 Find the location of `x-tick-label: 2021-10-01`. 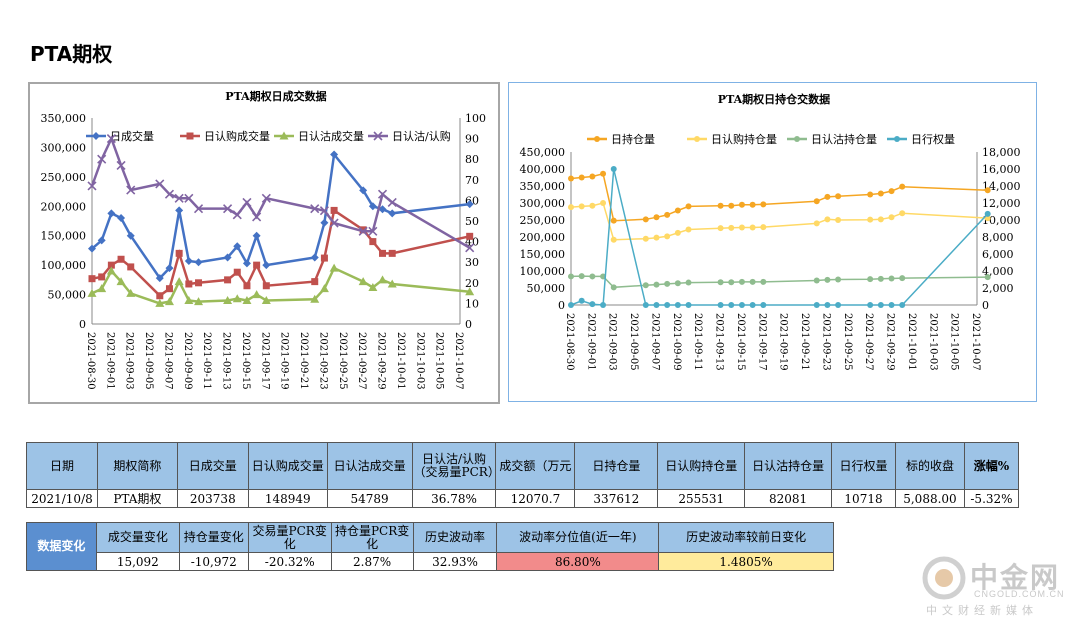

x-tick-label: 2021-10-01 is located at coordinates (400, 361).